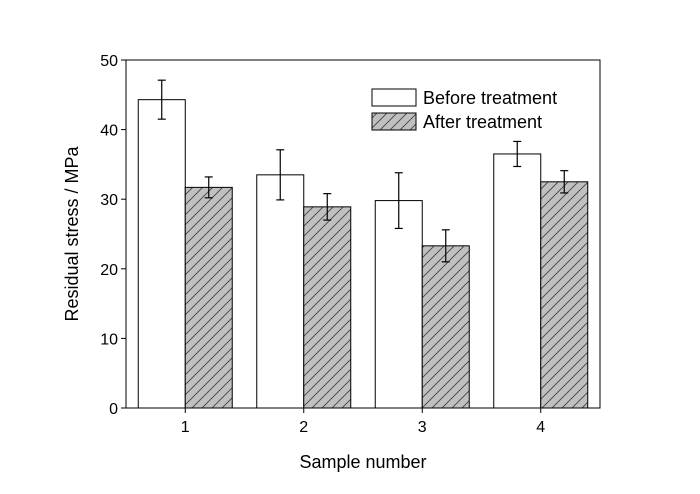  What do you see at coordinates (72, 233) in the screenshot?
I see `y-axis-label: Residual stress / MPa` at bounding box center [72, 233].